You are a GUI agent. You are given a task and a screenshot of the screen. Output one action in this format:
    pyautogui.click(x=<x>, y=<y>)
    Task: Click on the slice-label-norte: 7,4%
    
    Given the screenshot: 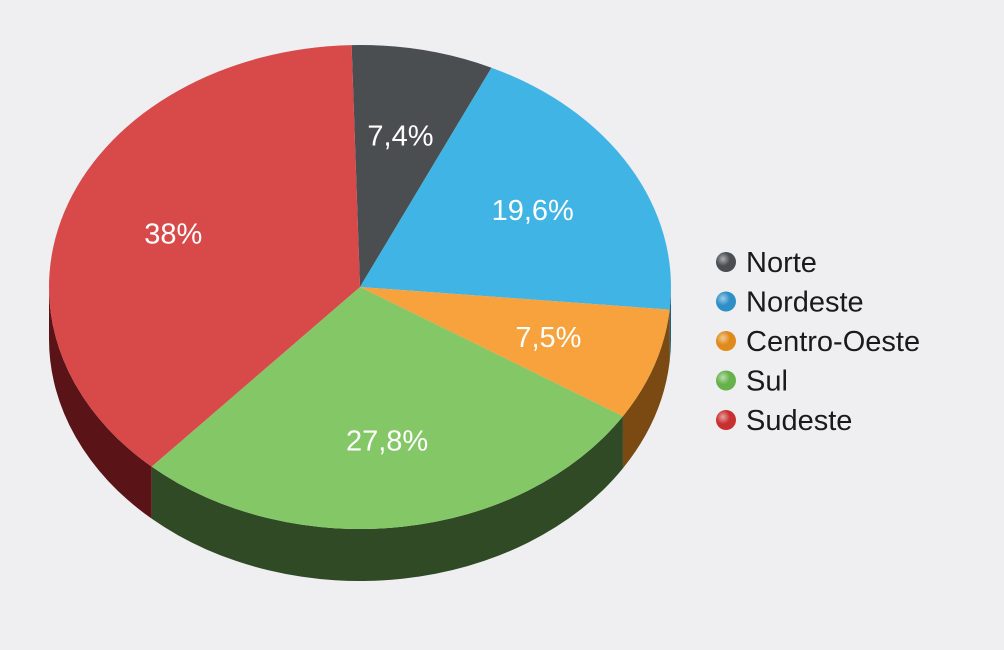 What is the action you would take?
    pyautogui.click(x=400, y=136)
    